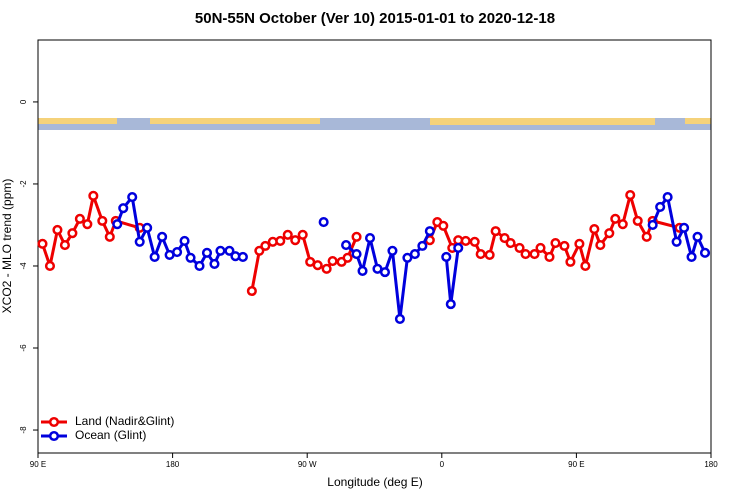 This screenshot has height=500, width=750. I want to click on legend: Land (Nadir&Glint)Ocean (Glint), so click(107, 428).